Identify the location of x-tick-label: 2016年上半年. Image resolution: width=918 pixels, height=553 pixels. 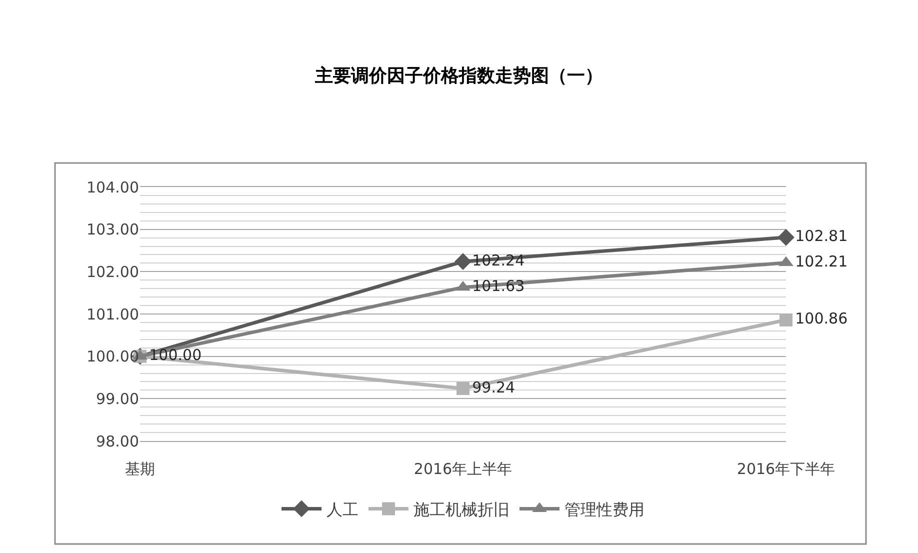
(463, 469).